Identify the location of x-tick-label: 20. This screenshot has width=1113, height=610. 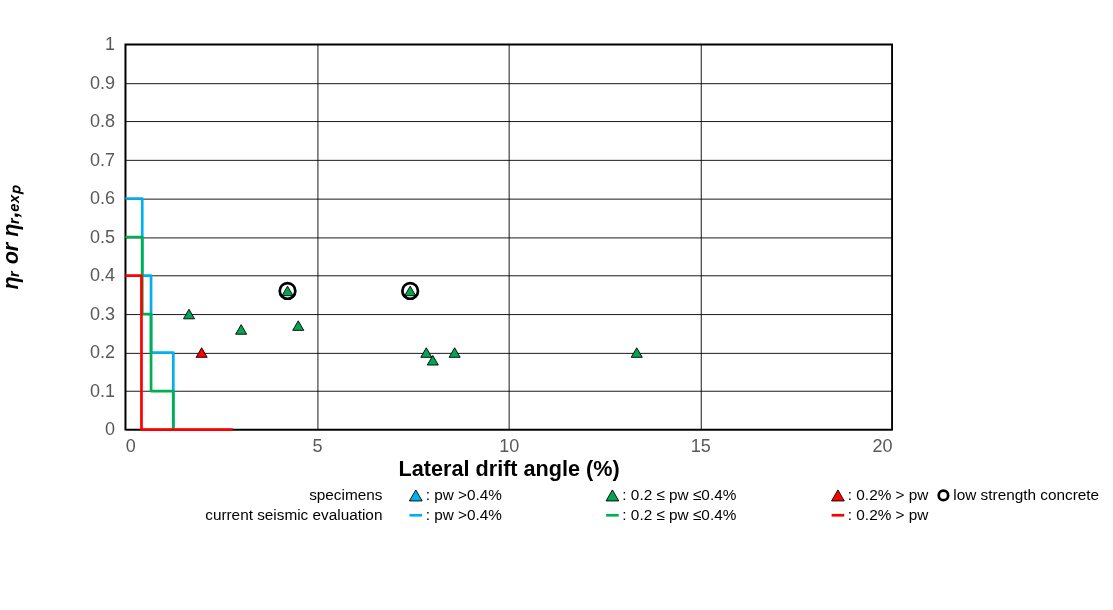
(882, 445).